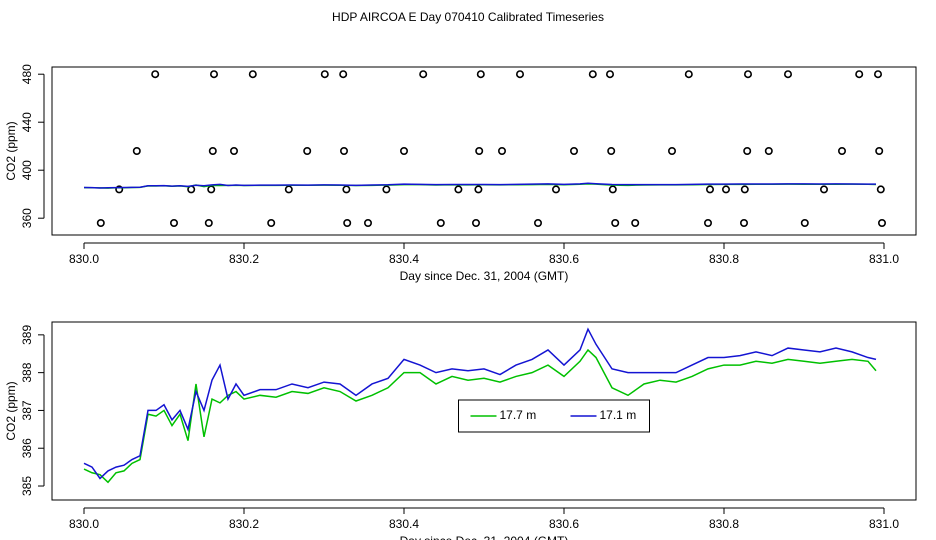 Image resolution: width=936 pixels, height=540 pixels. Describe the element at coordinates (618, 415) in the screenshot. I see `legend-label: 17.1 m` at that location.